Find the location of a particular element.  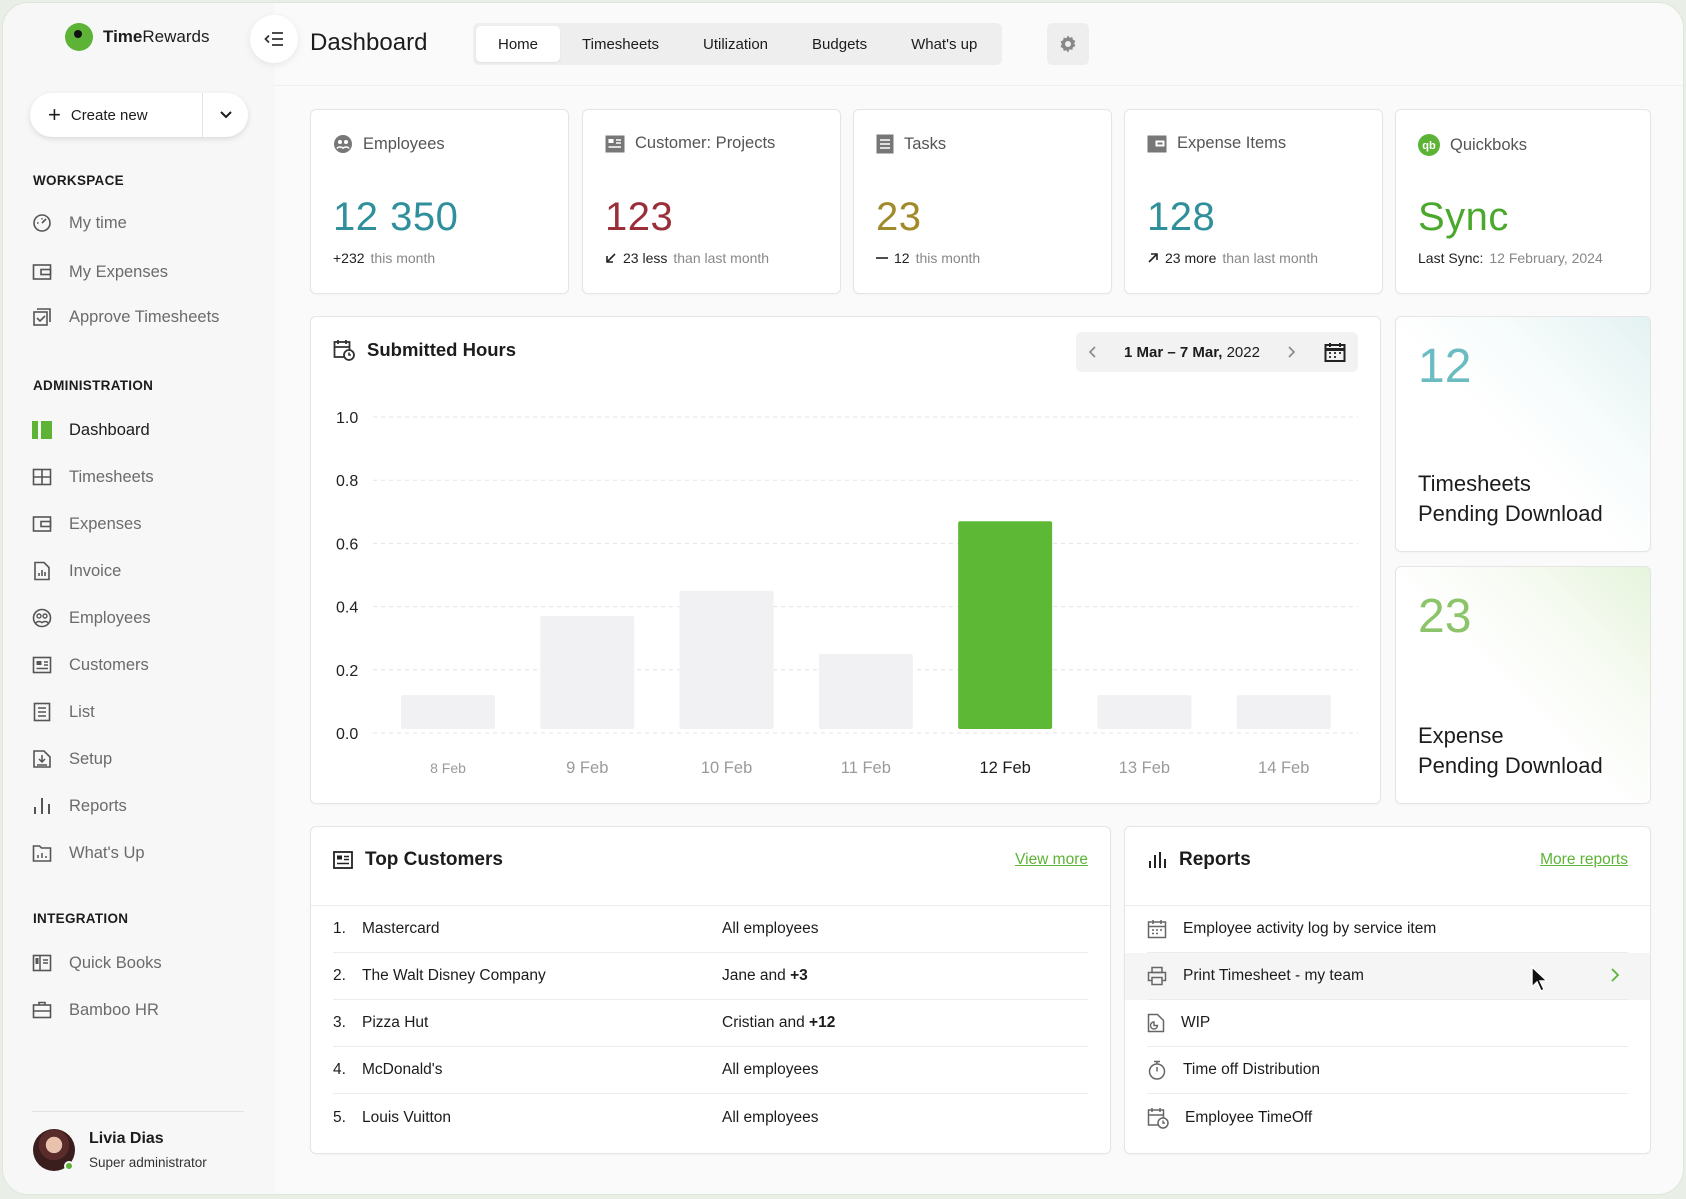

date-range-picker: 1 Mar – 7 Mar, 2022 is located at coordinates (1217, 352).